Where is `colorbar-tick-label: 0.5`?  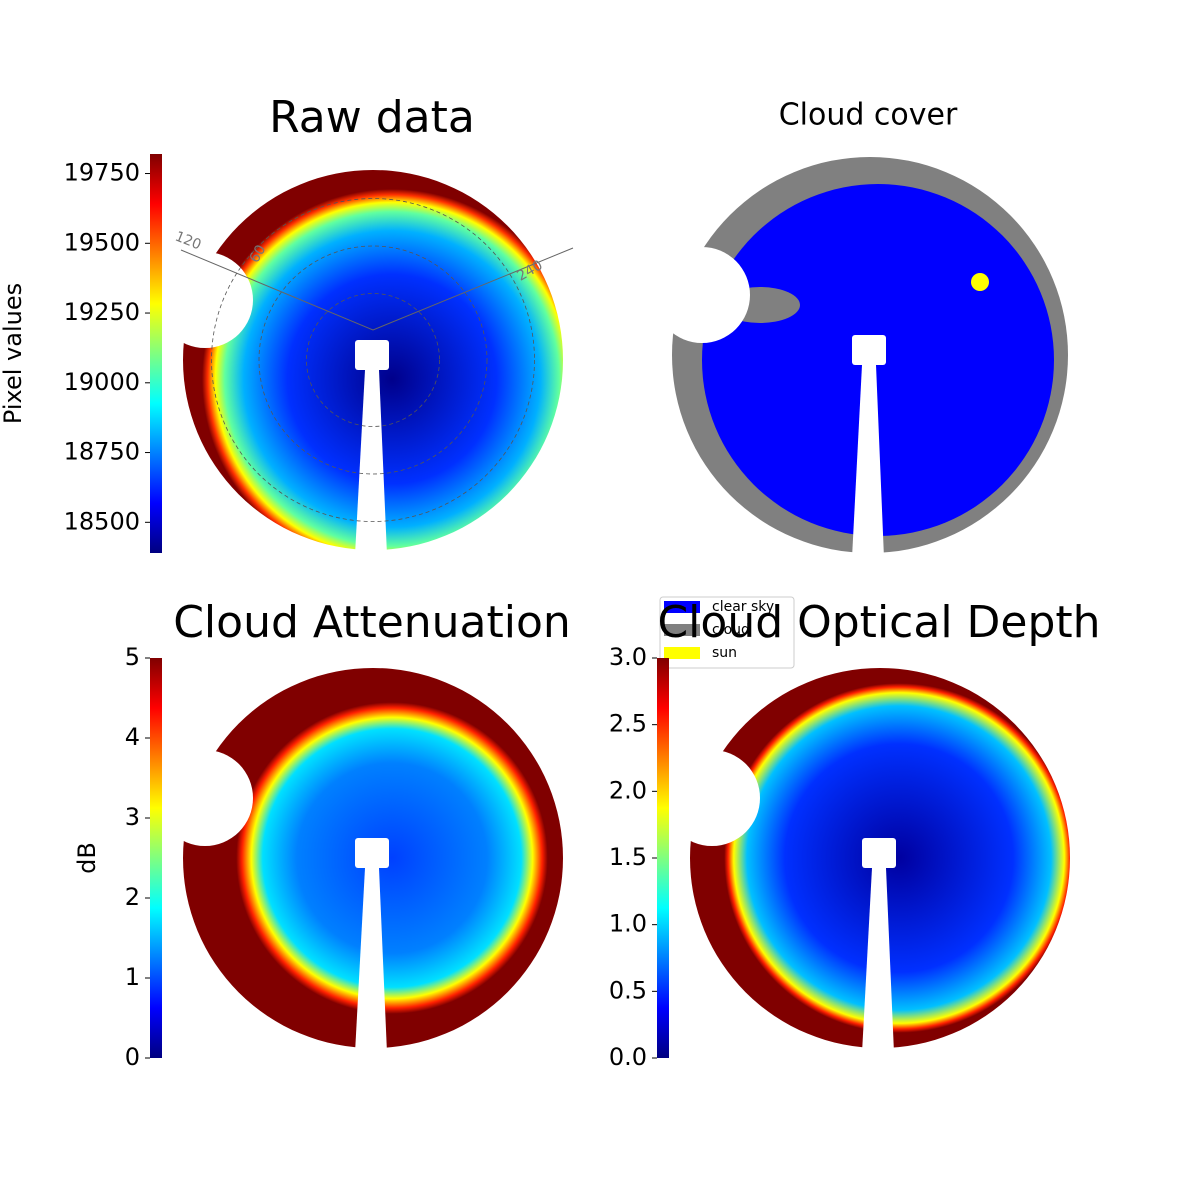
colorbar-tick-label: 0.5 is located at coordinates (628, 990).